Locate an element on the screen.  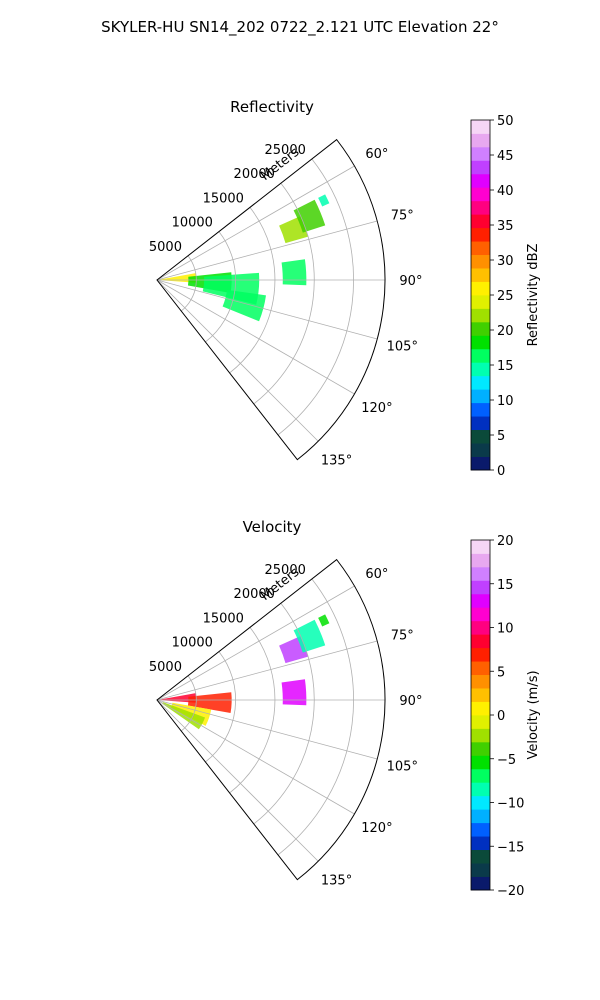
velocity-colorbar-tick-label: 0 is located at coordinates (501, 716).